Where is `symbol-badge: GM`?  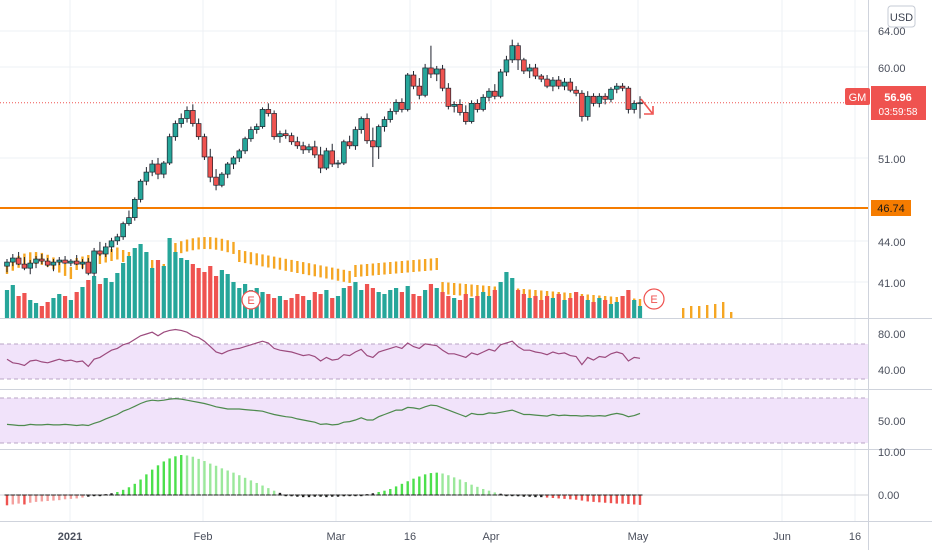
symbol-badge: GM is located at coordinates (857, 96).